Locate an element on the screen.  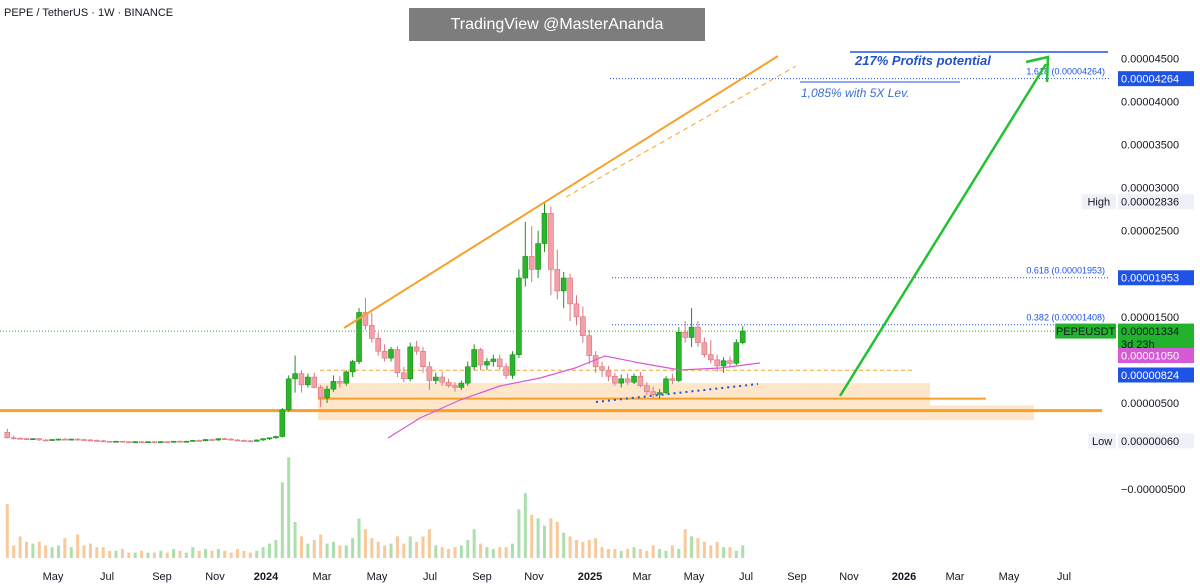
resistance-trendline-dashed is located at coordinates (681, 131).